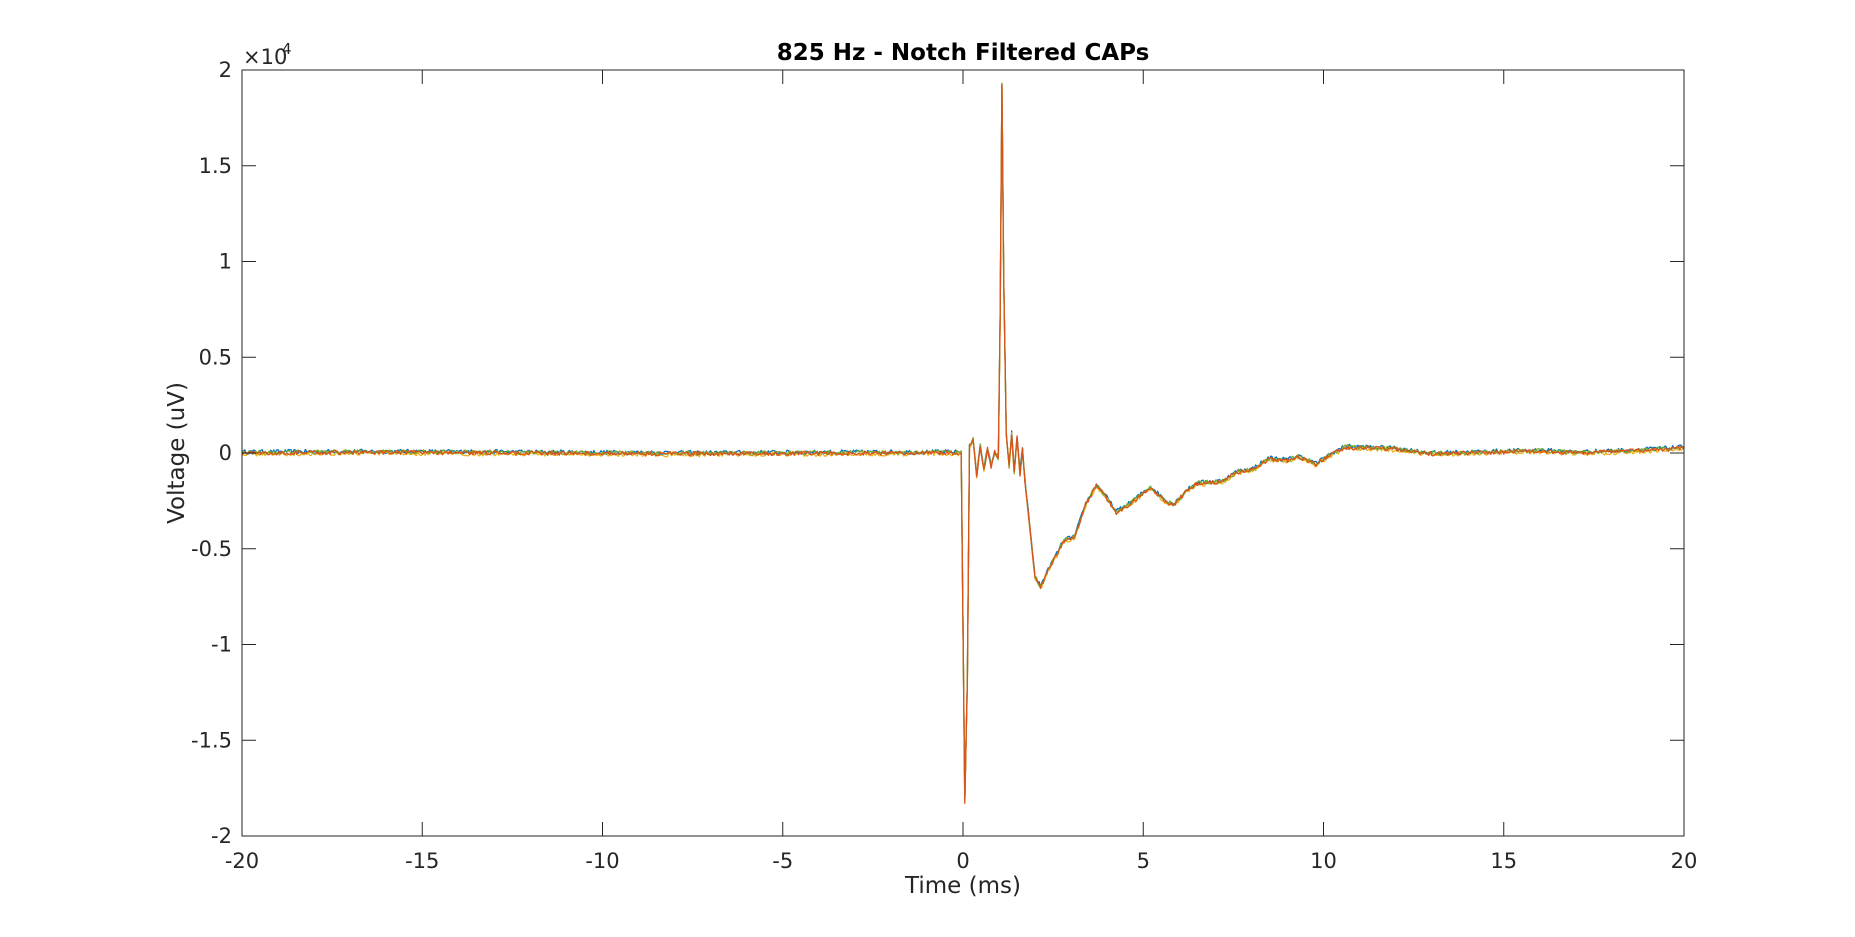  What do you see at coordinates (221, 645) in the screenshot?
I see `y-tick-label: -1` at bounding box center [221, 645].